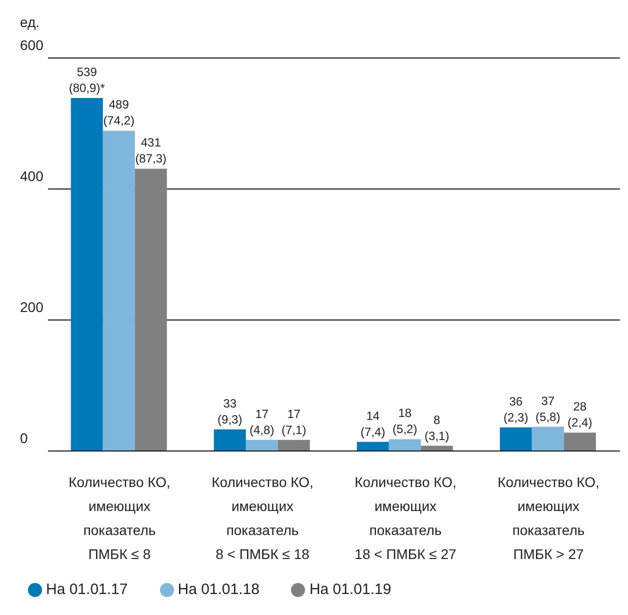  Describe the element at coordinates (219, 589) in the screenshot. I see `legend-label: На 01.01.18` at that location.